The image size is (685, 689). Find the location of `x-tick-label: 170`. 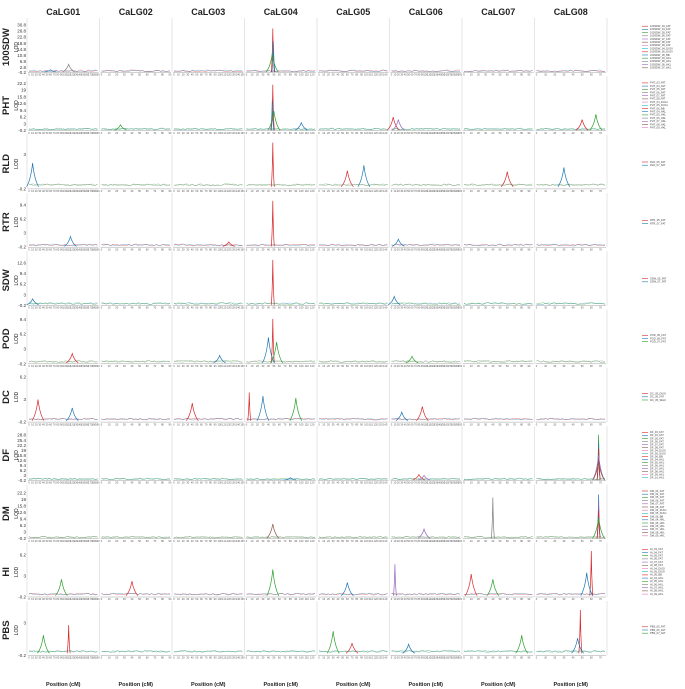

x-tick-label: 170 is located at coordinates (450, 133).